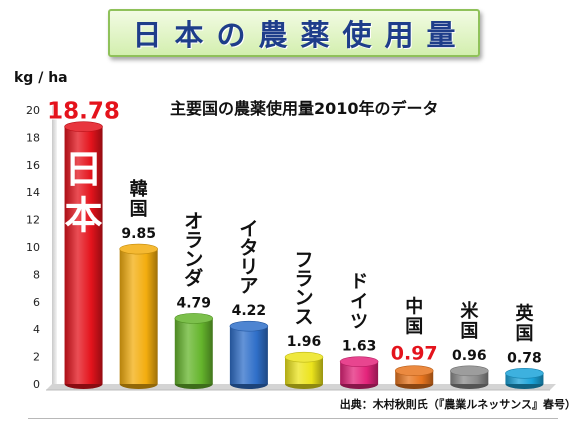  What do you see at coordinates (248, 248) in the screenshot?
I see `category-label: タ` at bounding box center [248, 248].